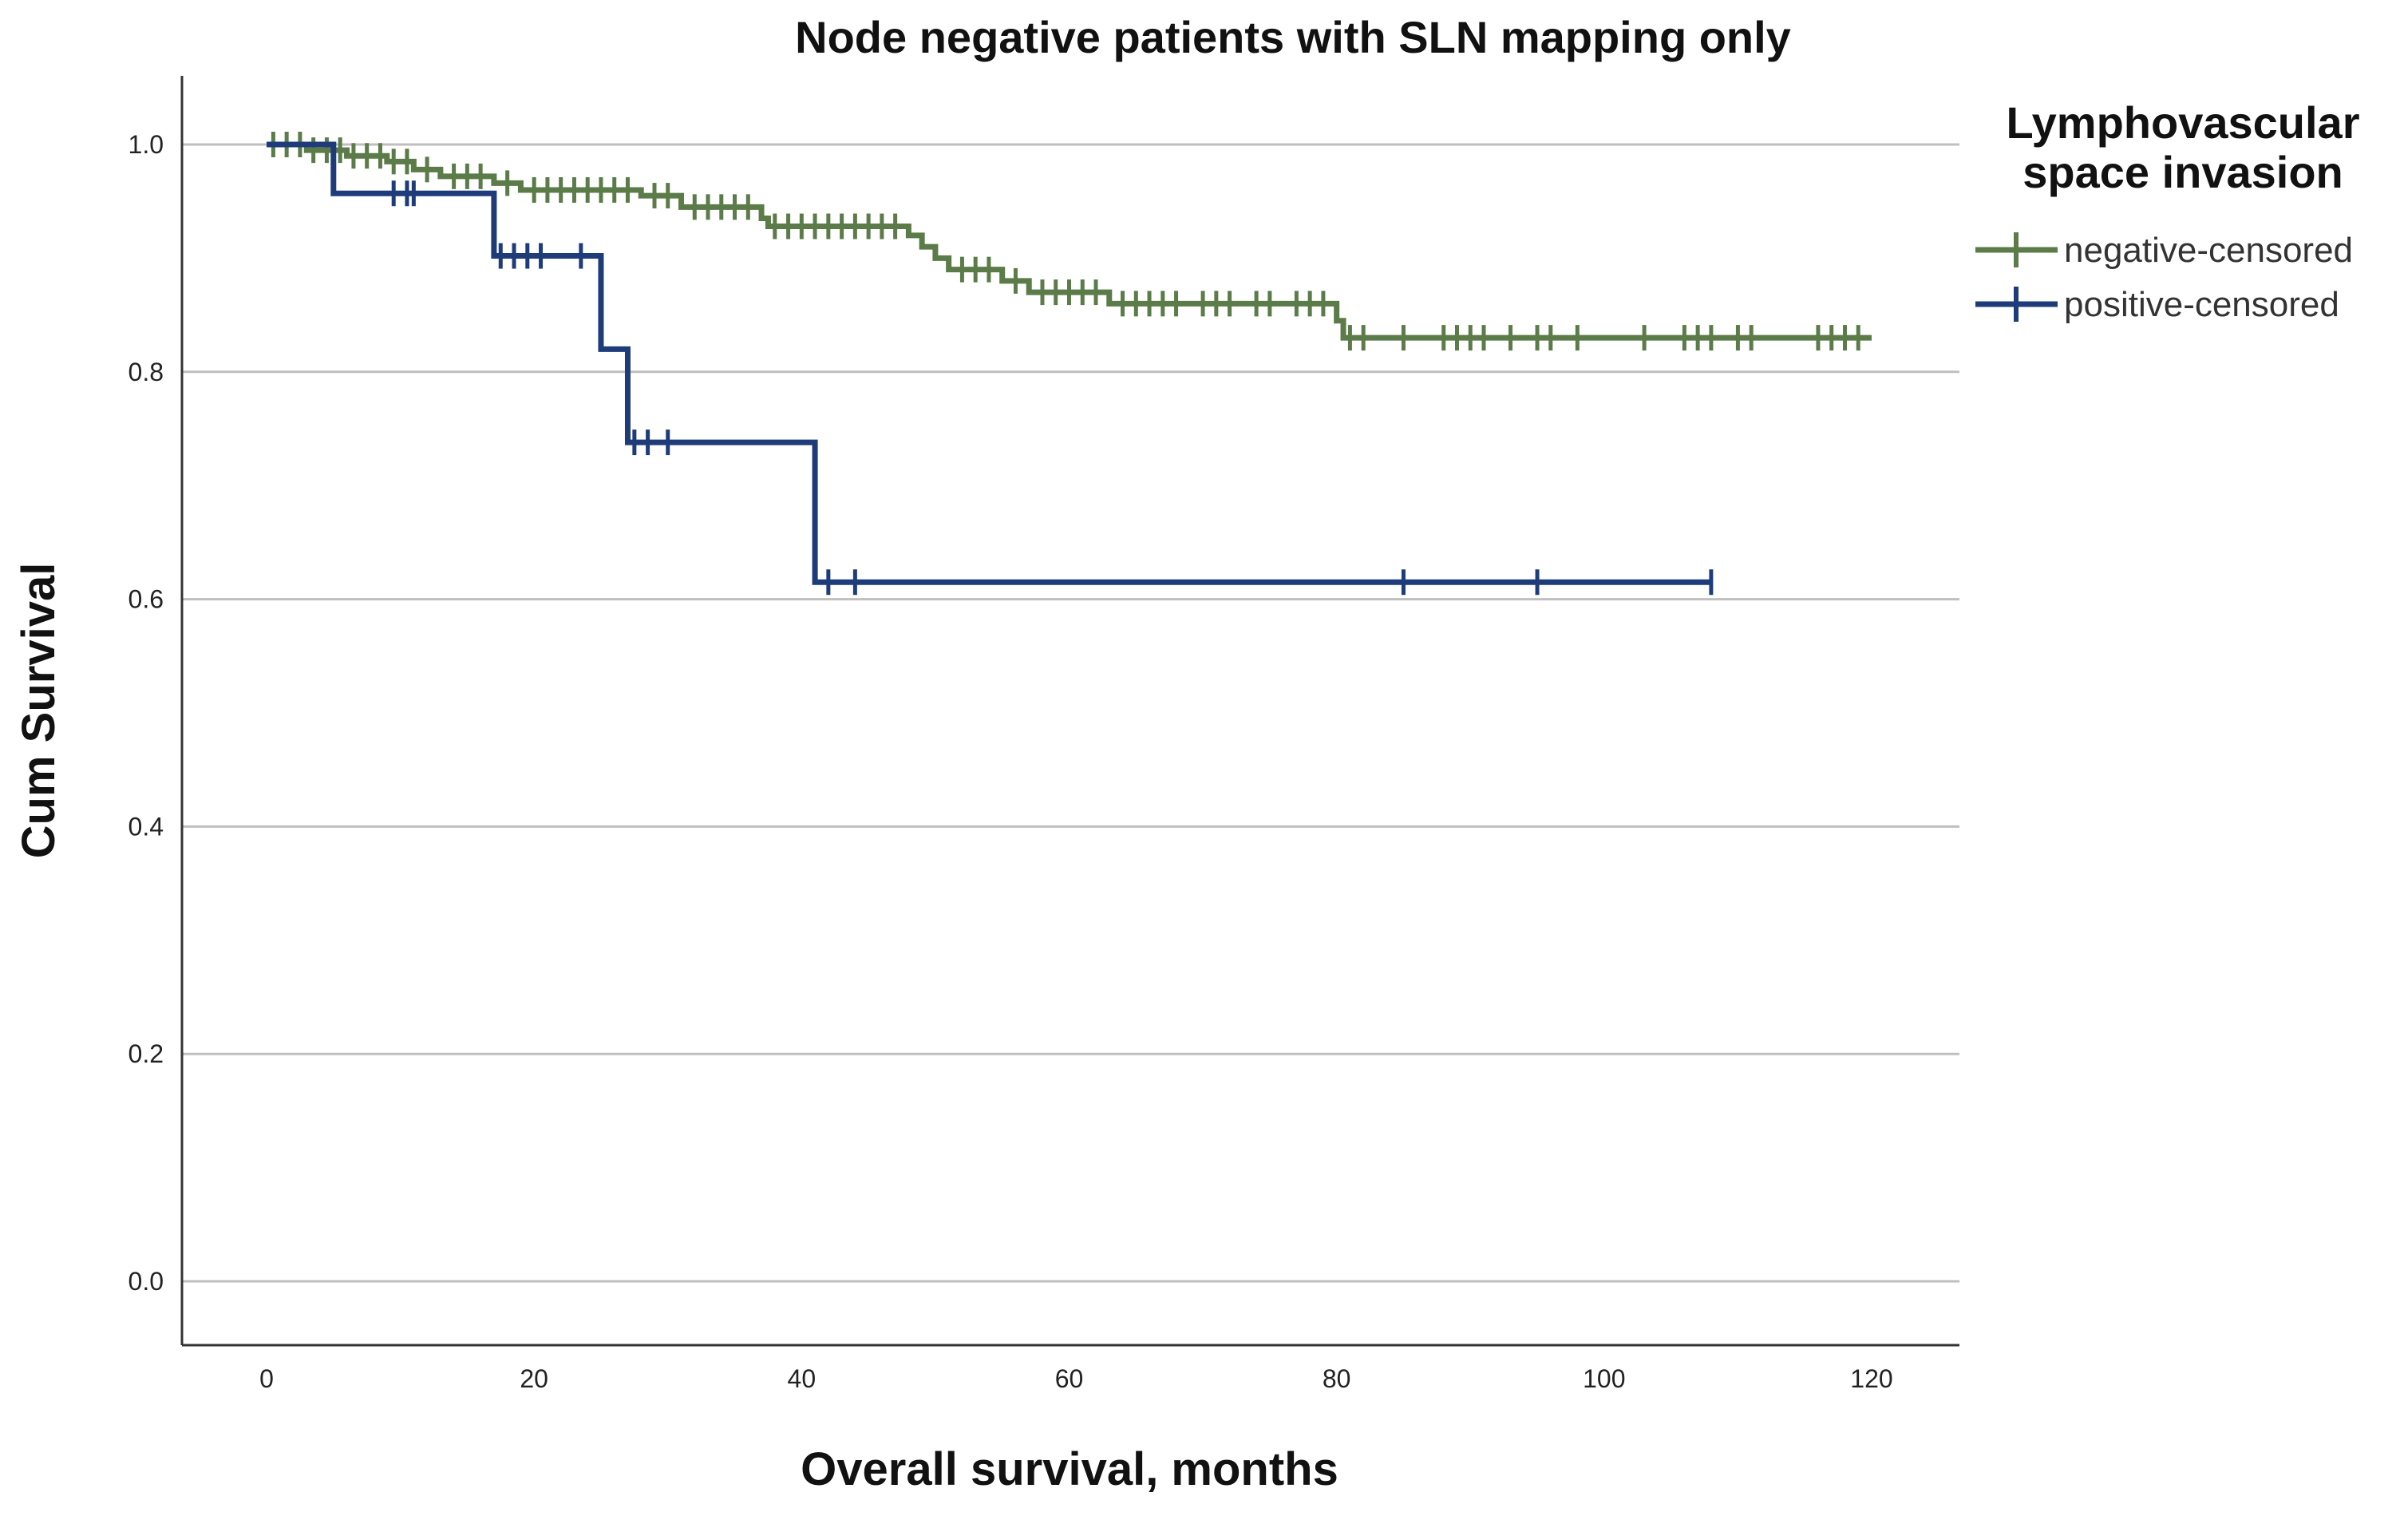  Describe the element at coordinates (146, 826) in the screenshot. I see `y-tick-label: 0.4` at that location.